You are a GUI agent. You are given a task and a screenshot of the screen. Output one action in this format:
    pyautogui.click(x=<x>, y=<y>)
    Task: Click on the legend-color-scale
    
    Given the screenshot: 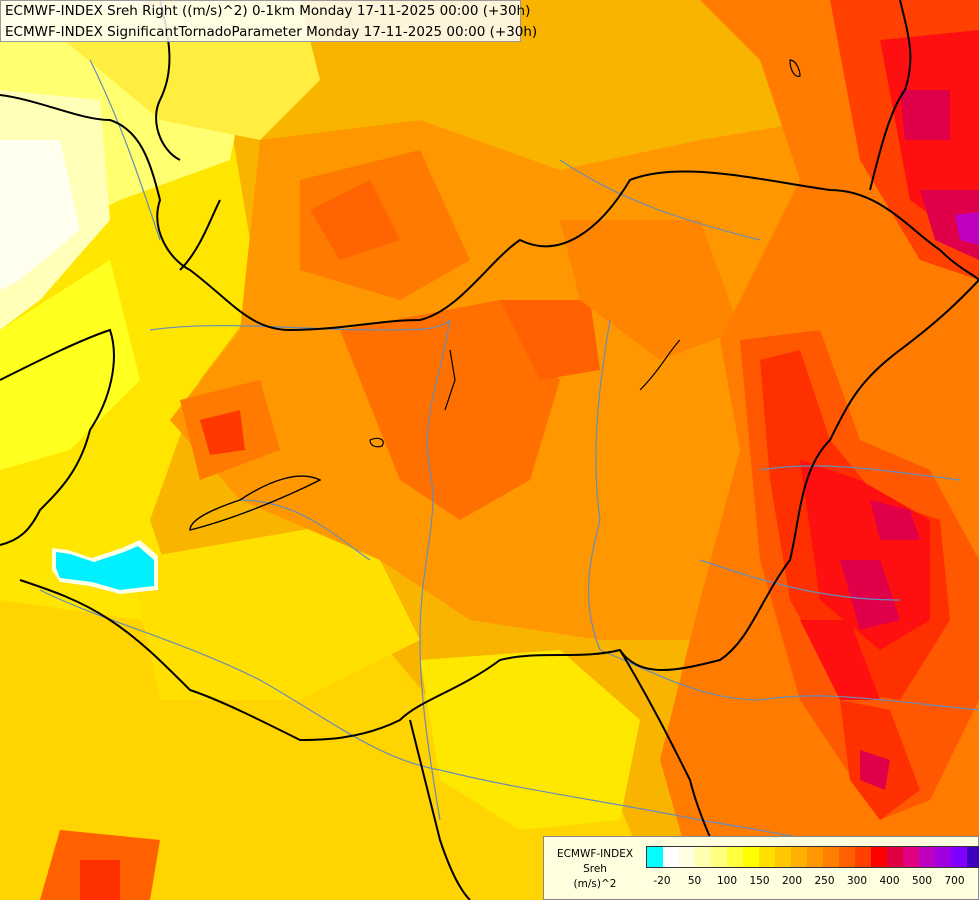 What is the action you would take?
    pyautogui.click(x=812, y=857)
    